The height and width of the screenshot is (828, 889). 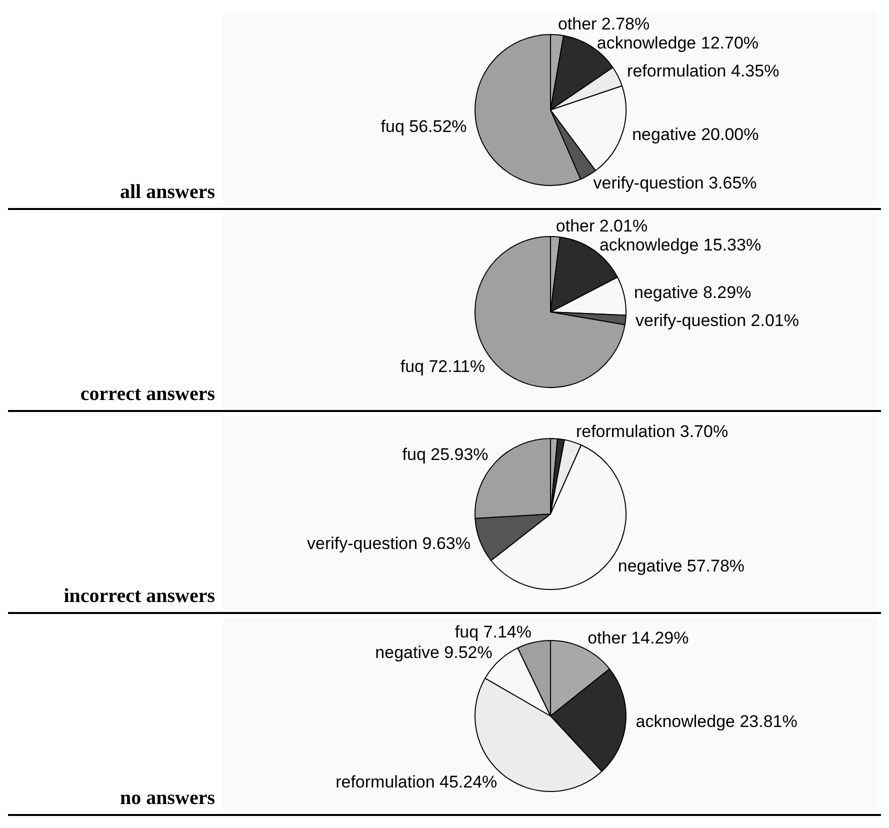 What do you see at coordinates (680, 244) in the screenshot?
I see `slice-label: acknowledge 15.33%` at bounding box center [680, 244].